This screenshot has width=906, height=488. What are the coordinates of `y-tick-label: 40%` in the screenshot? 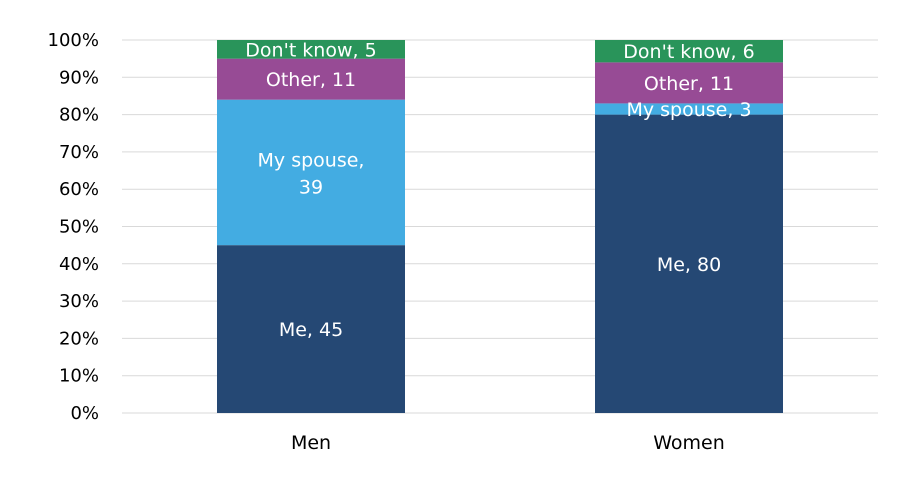 It's located at (79, 264).